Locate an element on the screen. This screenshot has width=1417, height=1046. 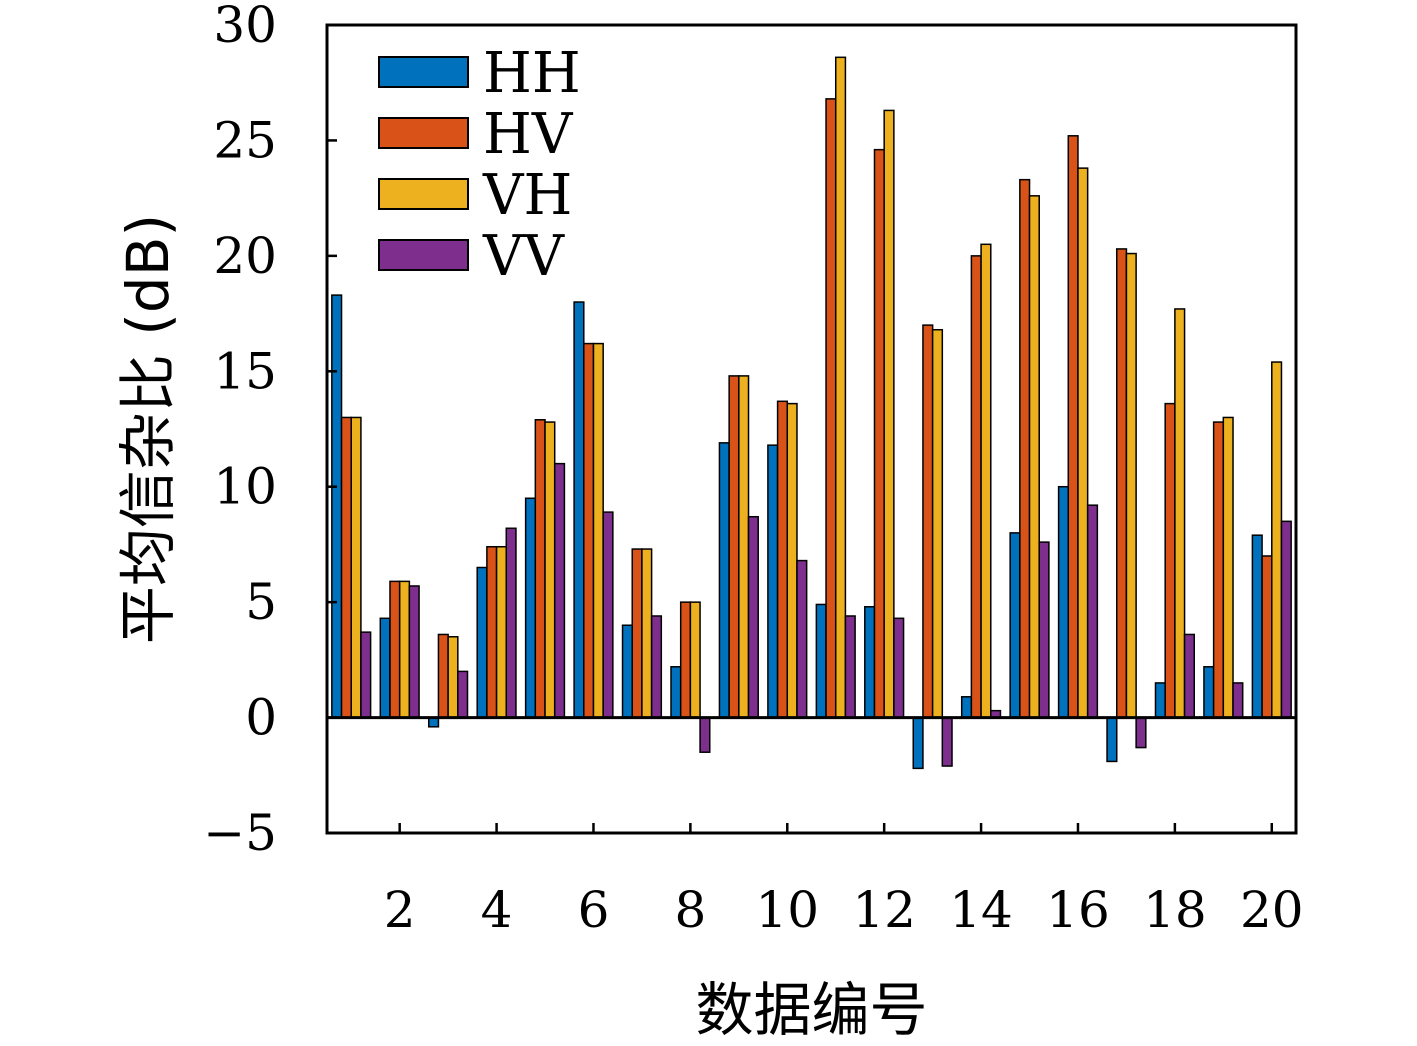
x-tick-label: 16 is located at coordinates (1078, 910).